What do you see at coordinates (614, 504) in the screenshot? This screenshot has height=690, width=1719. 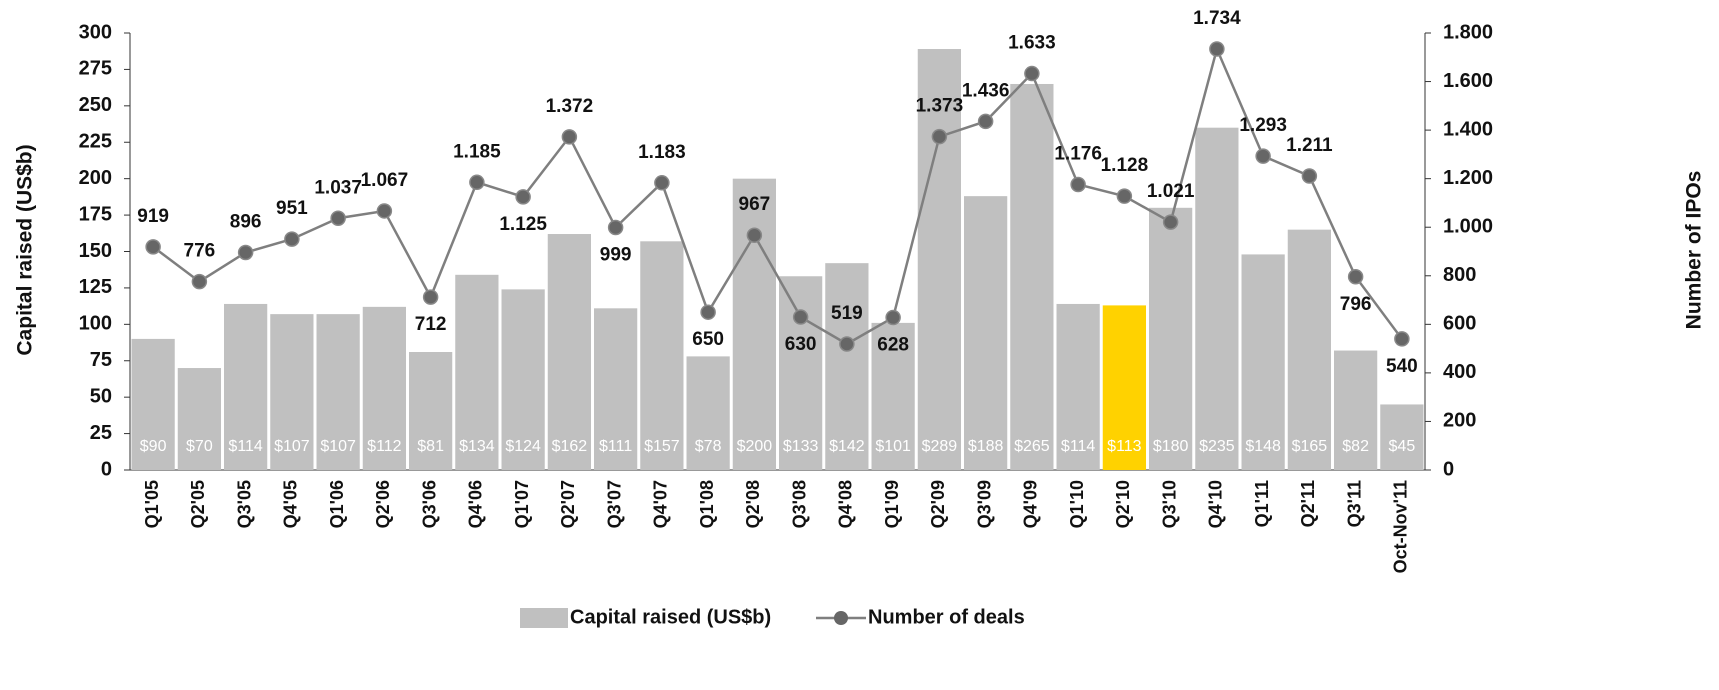 I see `x-tick-label: Q3'07` at bounding box center [614, 504].